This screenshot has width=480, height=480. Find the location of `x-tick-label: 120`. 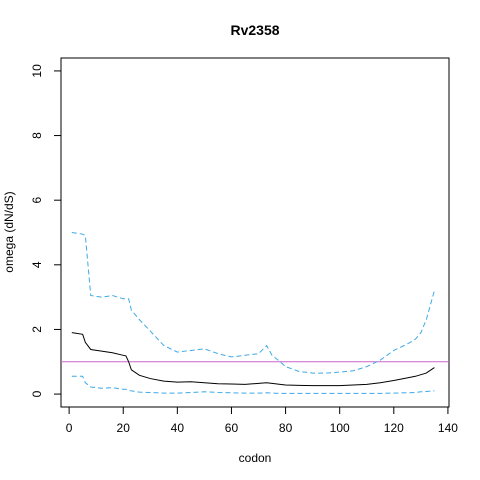

x-tick-label: 120 is located at coordinates (394, 428).